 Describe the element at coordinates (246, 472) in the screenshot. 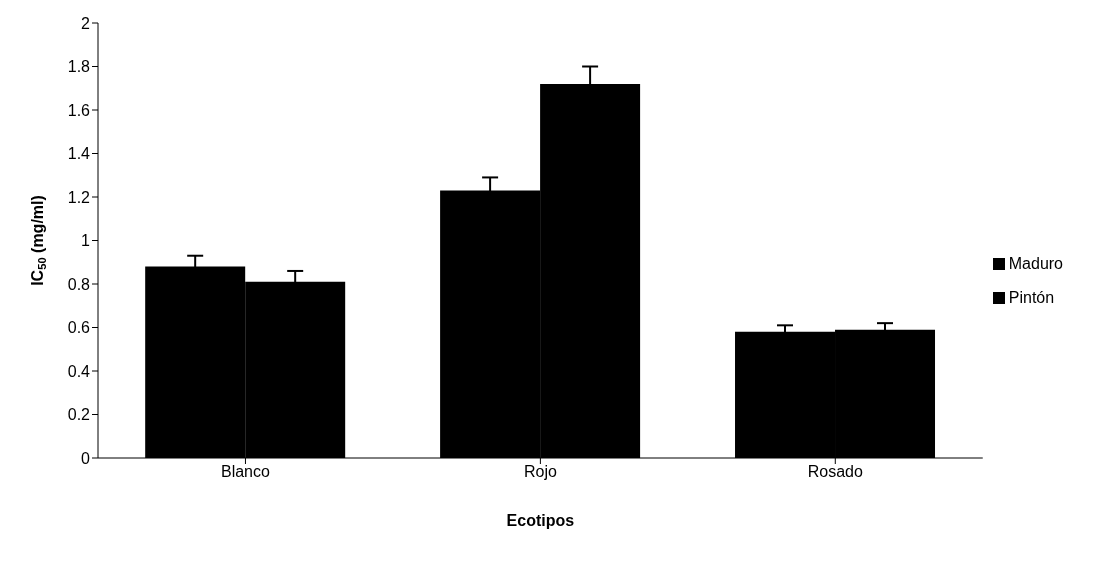

I see `x-tick-label: Blanco` at that location.